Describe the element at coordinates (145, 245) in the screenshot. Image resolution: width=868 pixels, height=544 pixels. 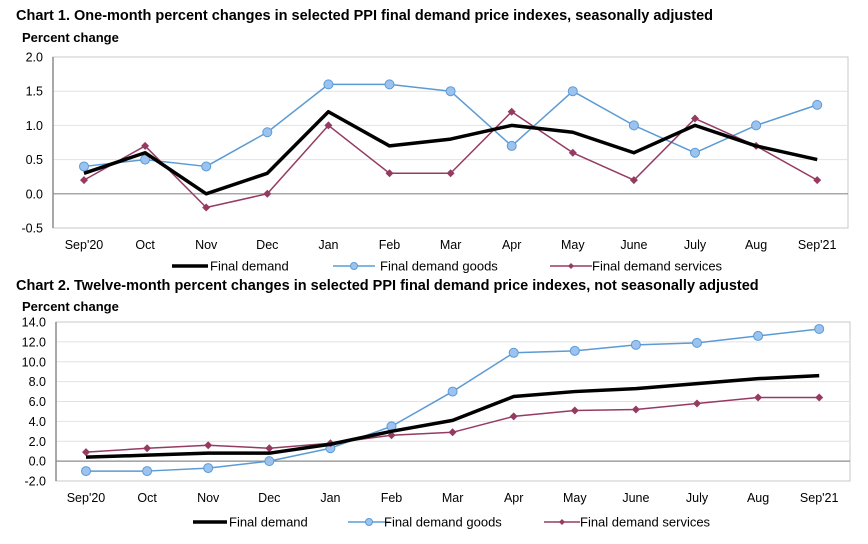
I see `chart1-xtick-label: Oct` at that location.